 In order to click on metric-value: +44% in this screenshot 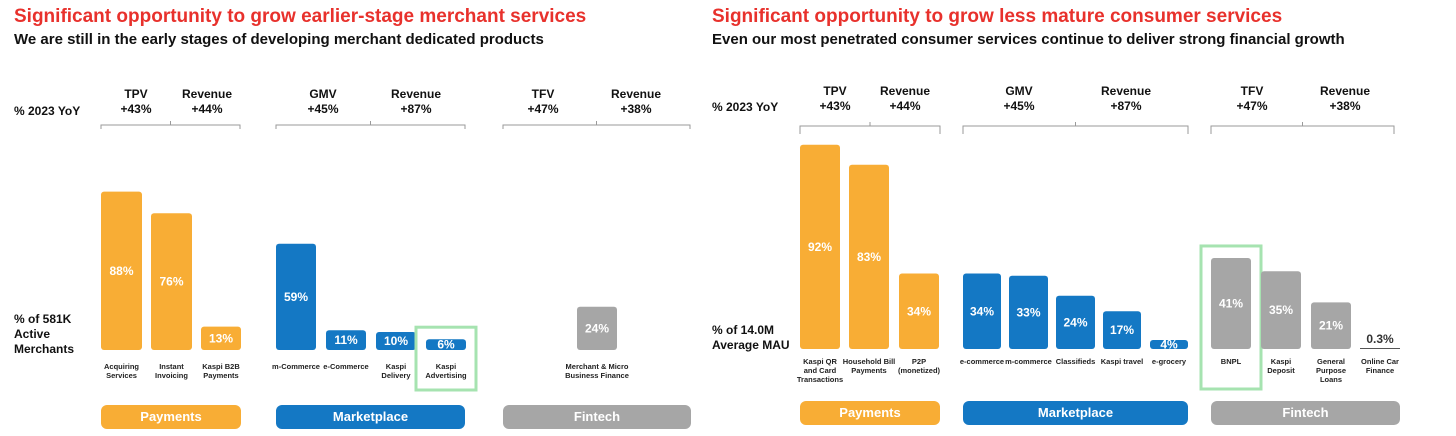, I will do `click(904, 106)`.